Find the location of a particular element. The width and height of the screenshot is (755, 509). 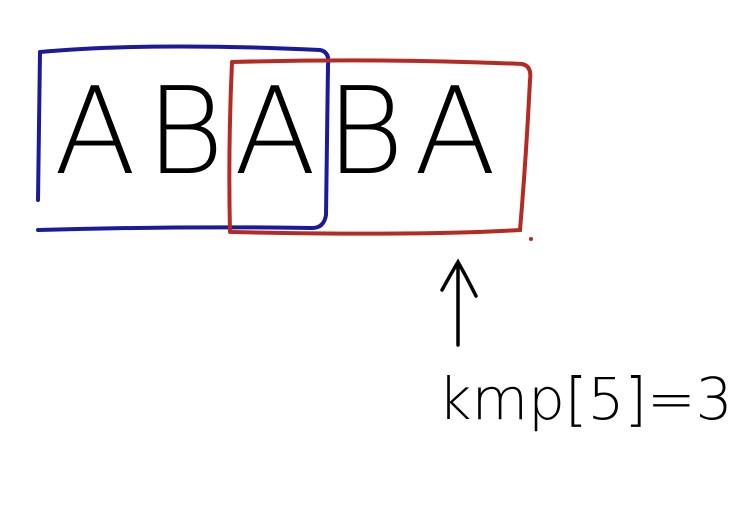

annotation: kmp[5]=3 is located at coordinates (585, 399).